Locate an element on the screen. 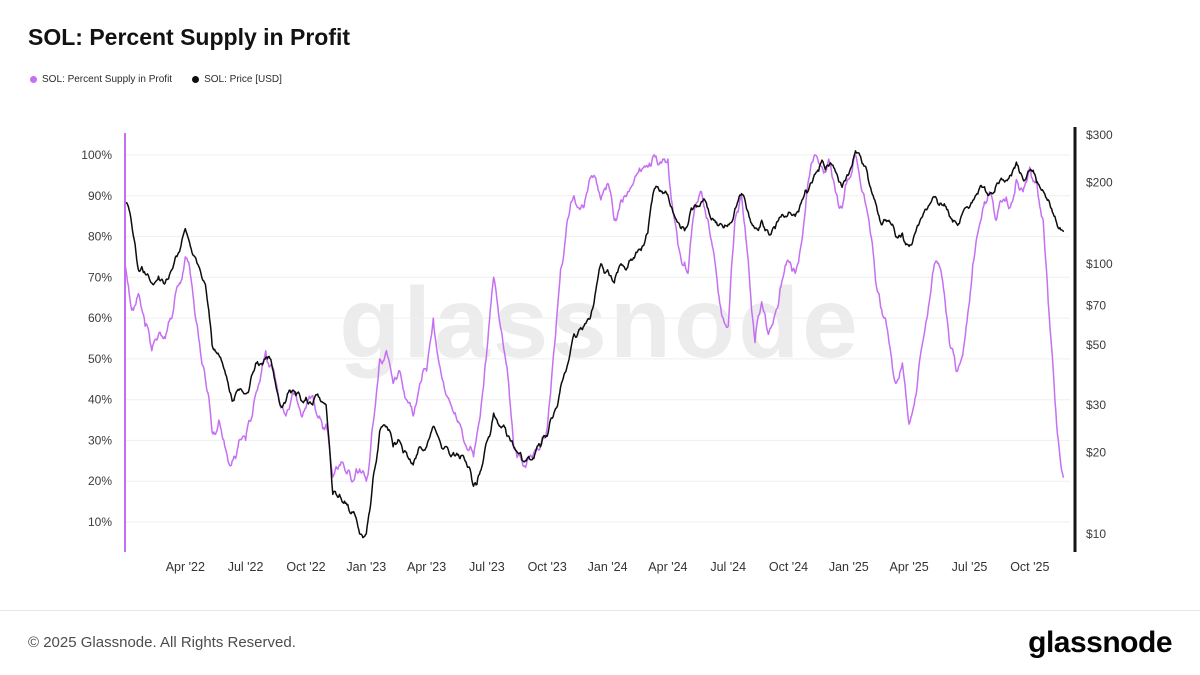 Image resolution: width=1200 pixels, height=675 pixels. copyright-text: © 2025 Glassnode. All Rights Reserved. is located at coordinates (162, 642).